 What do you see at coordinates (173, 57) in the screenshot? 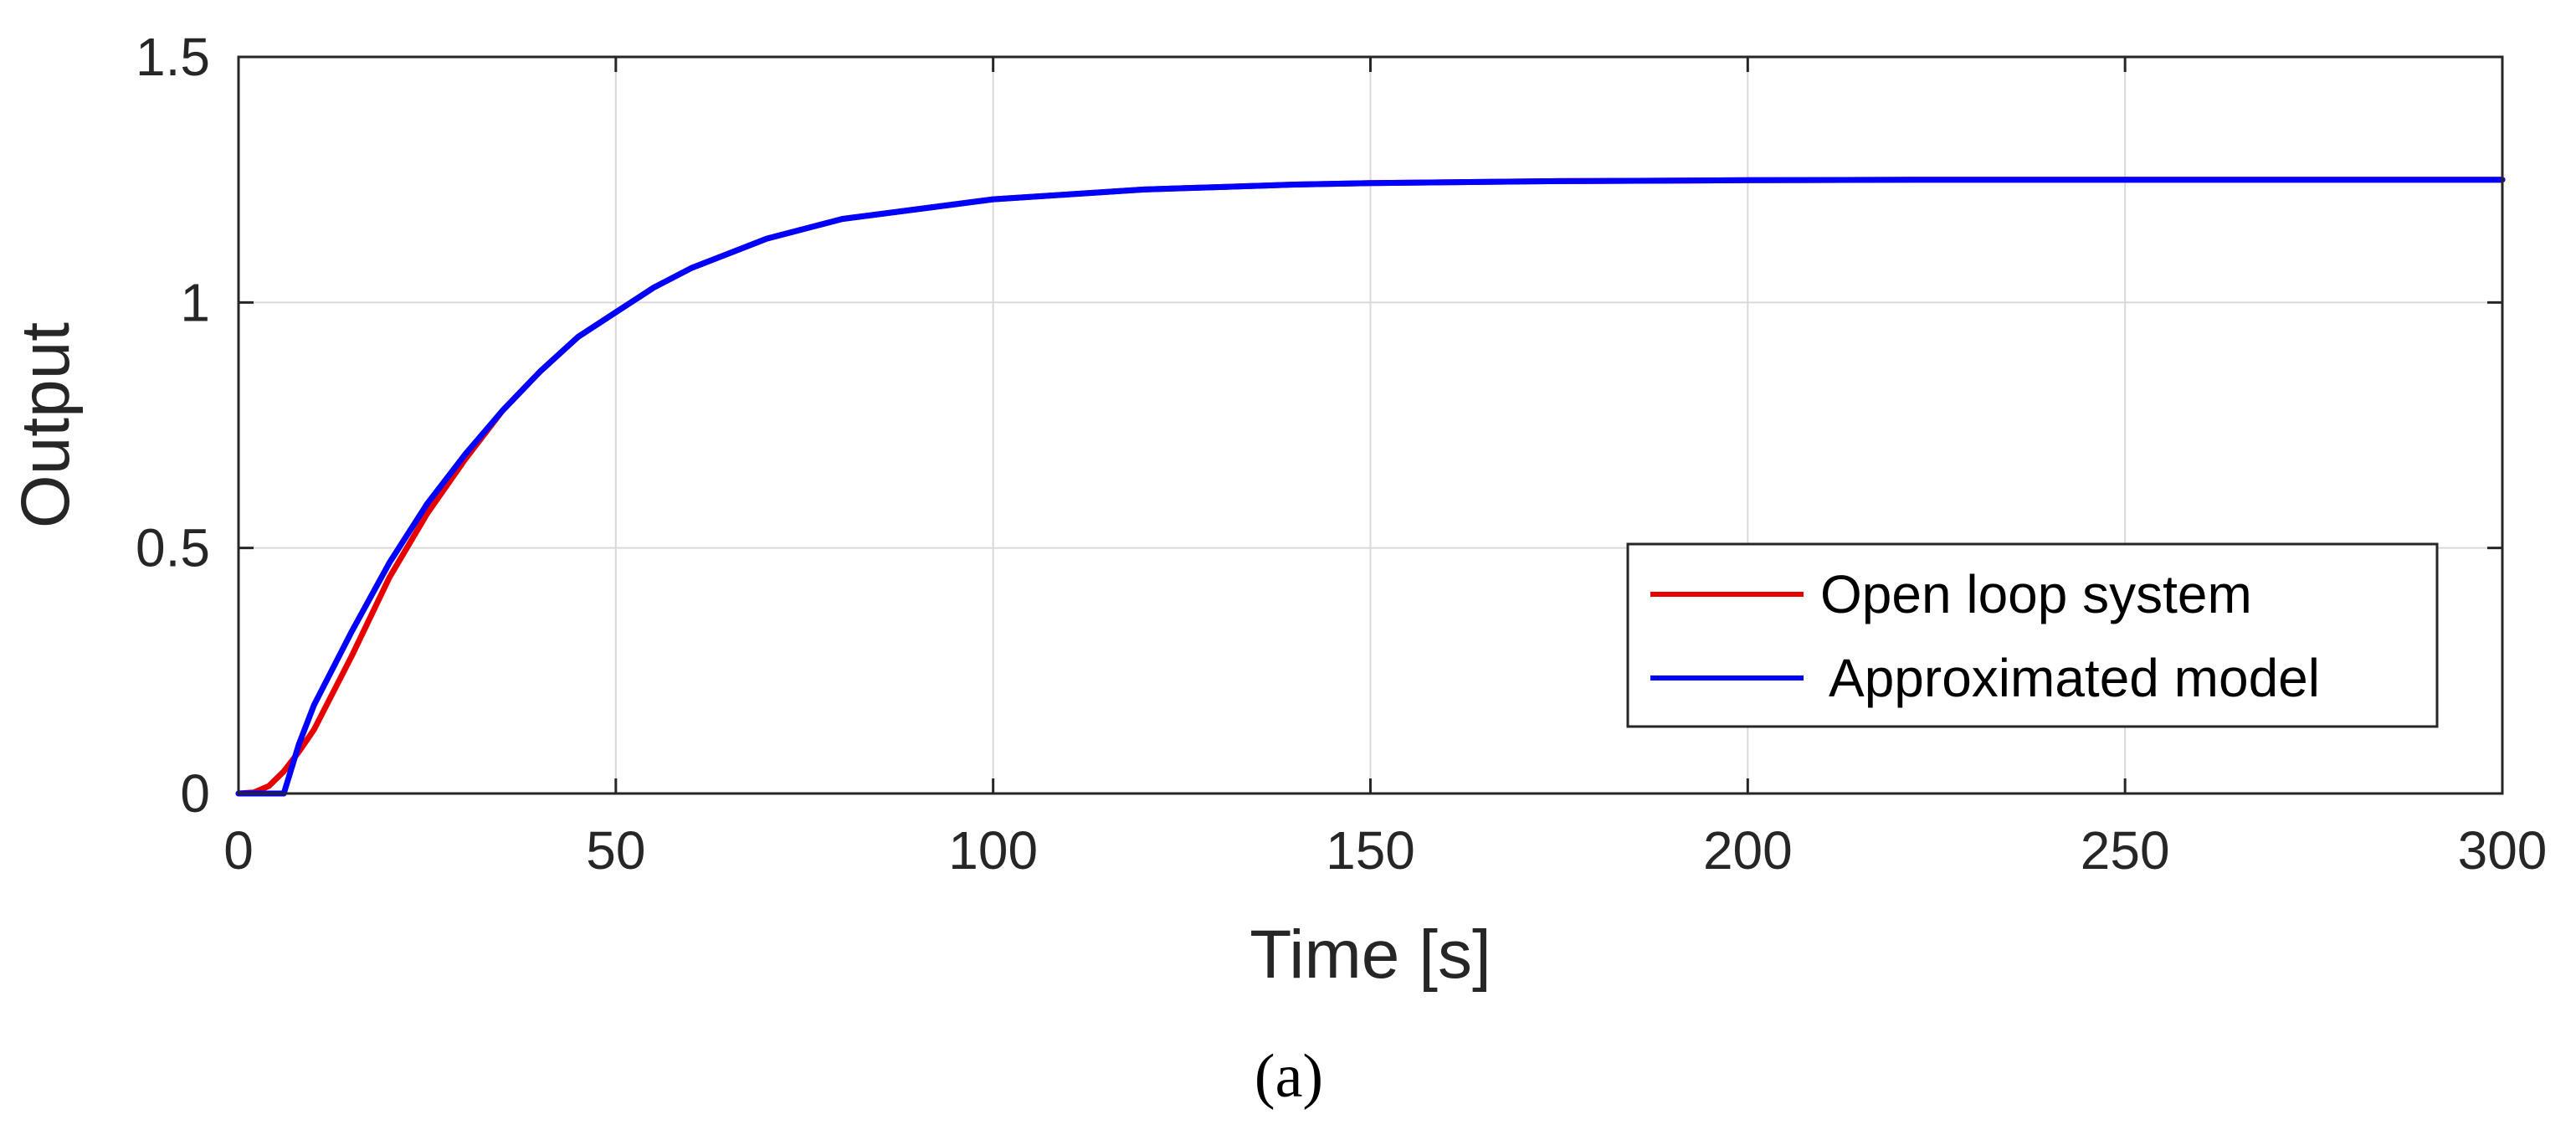
I see `y-tick-label: 1.5` at bounding box center [173, 57].